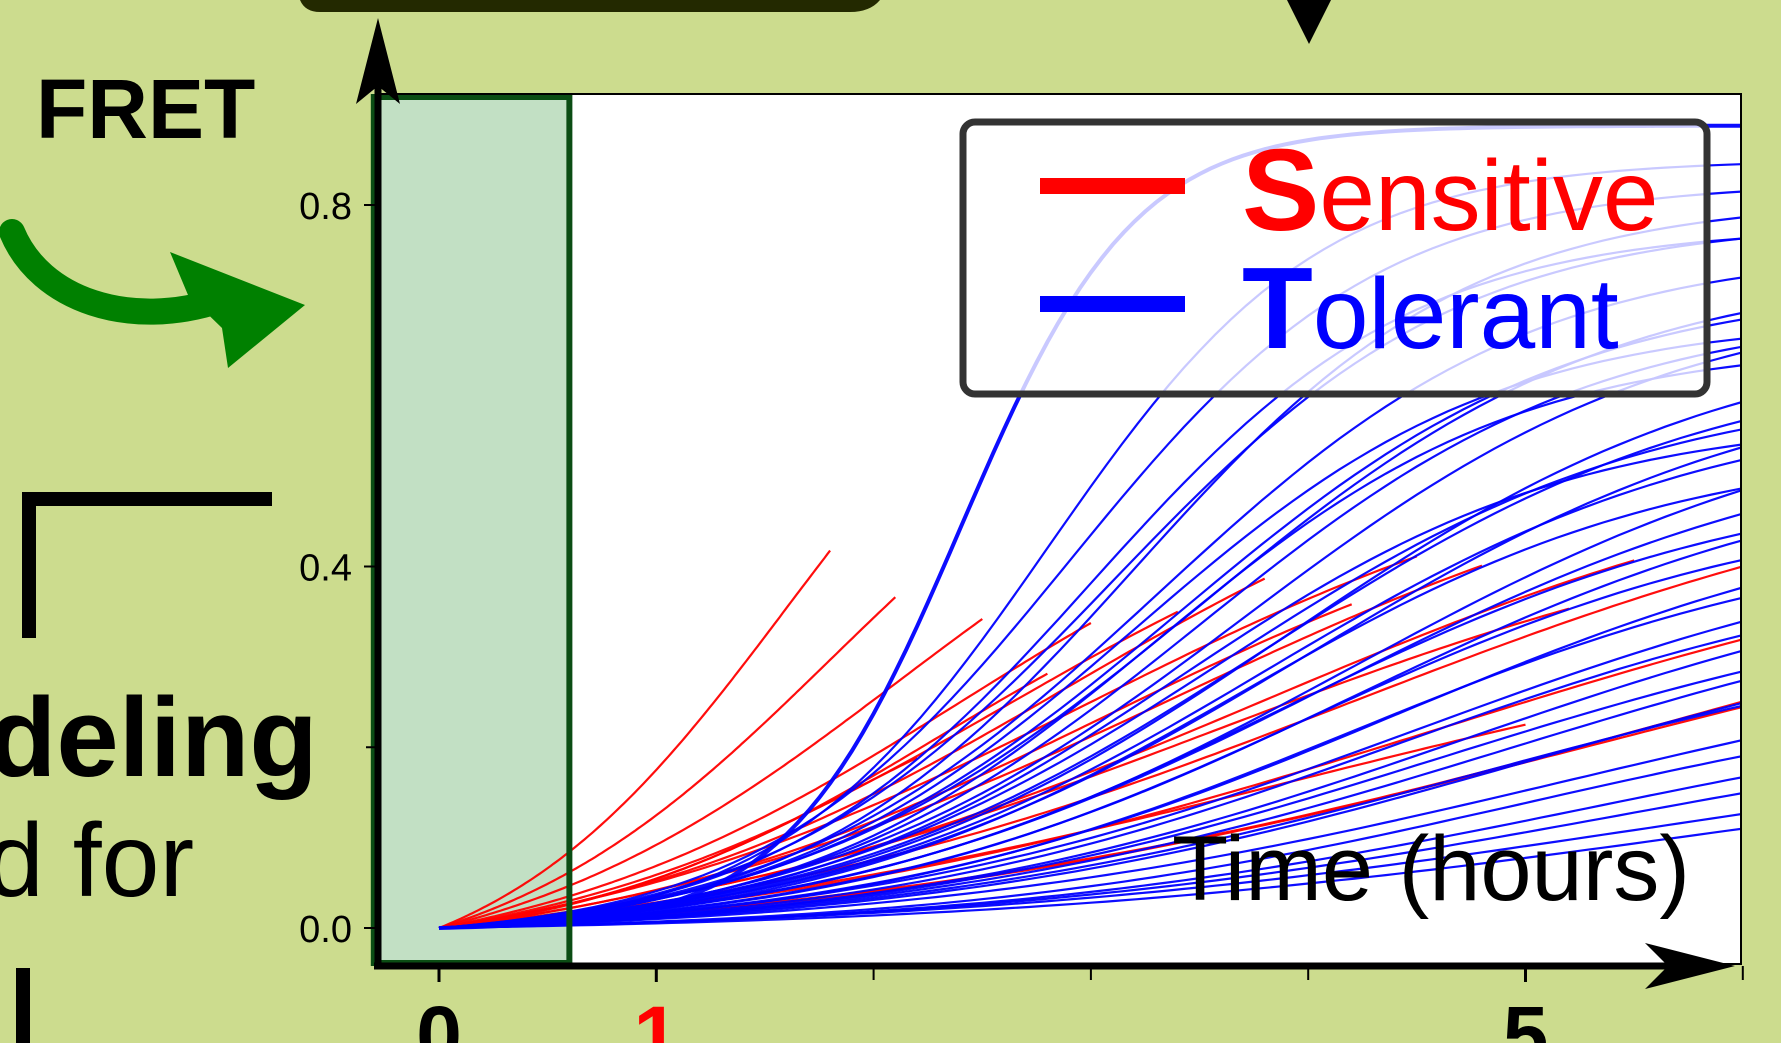 Image resolution: width=1781 pixels, height=1043 pixels. I want to click on top-bar, so click(590, 6).